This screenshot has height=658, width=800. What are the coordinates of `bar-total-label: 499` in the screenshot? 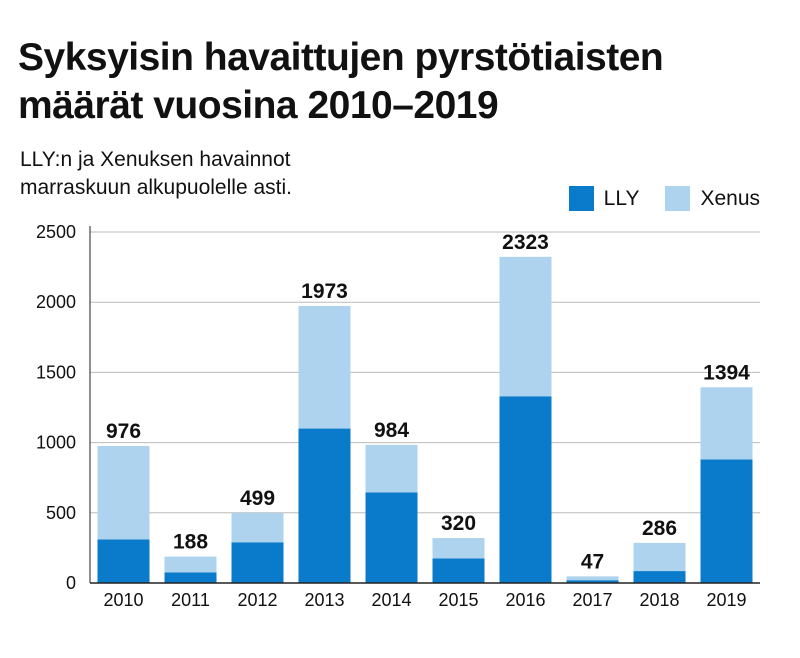 It's located at (257, 498).